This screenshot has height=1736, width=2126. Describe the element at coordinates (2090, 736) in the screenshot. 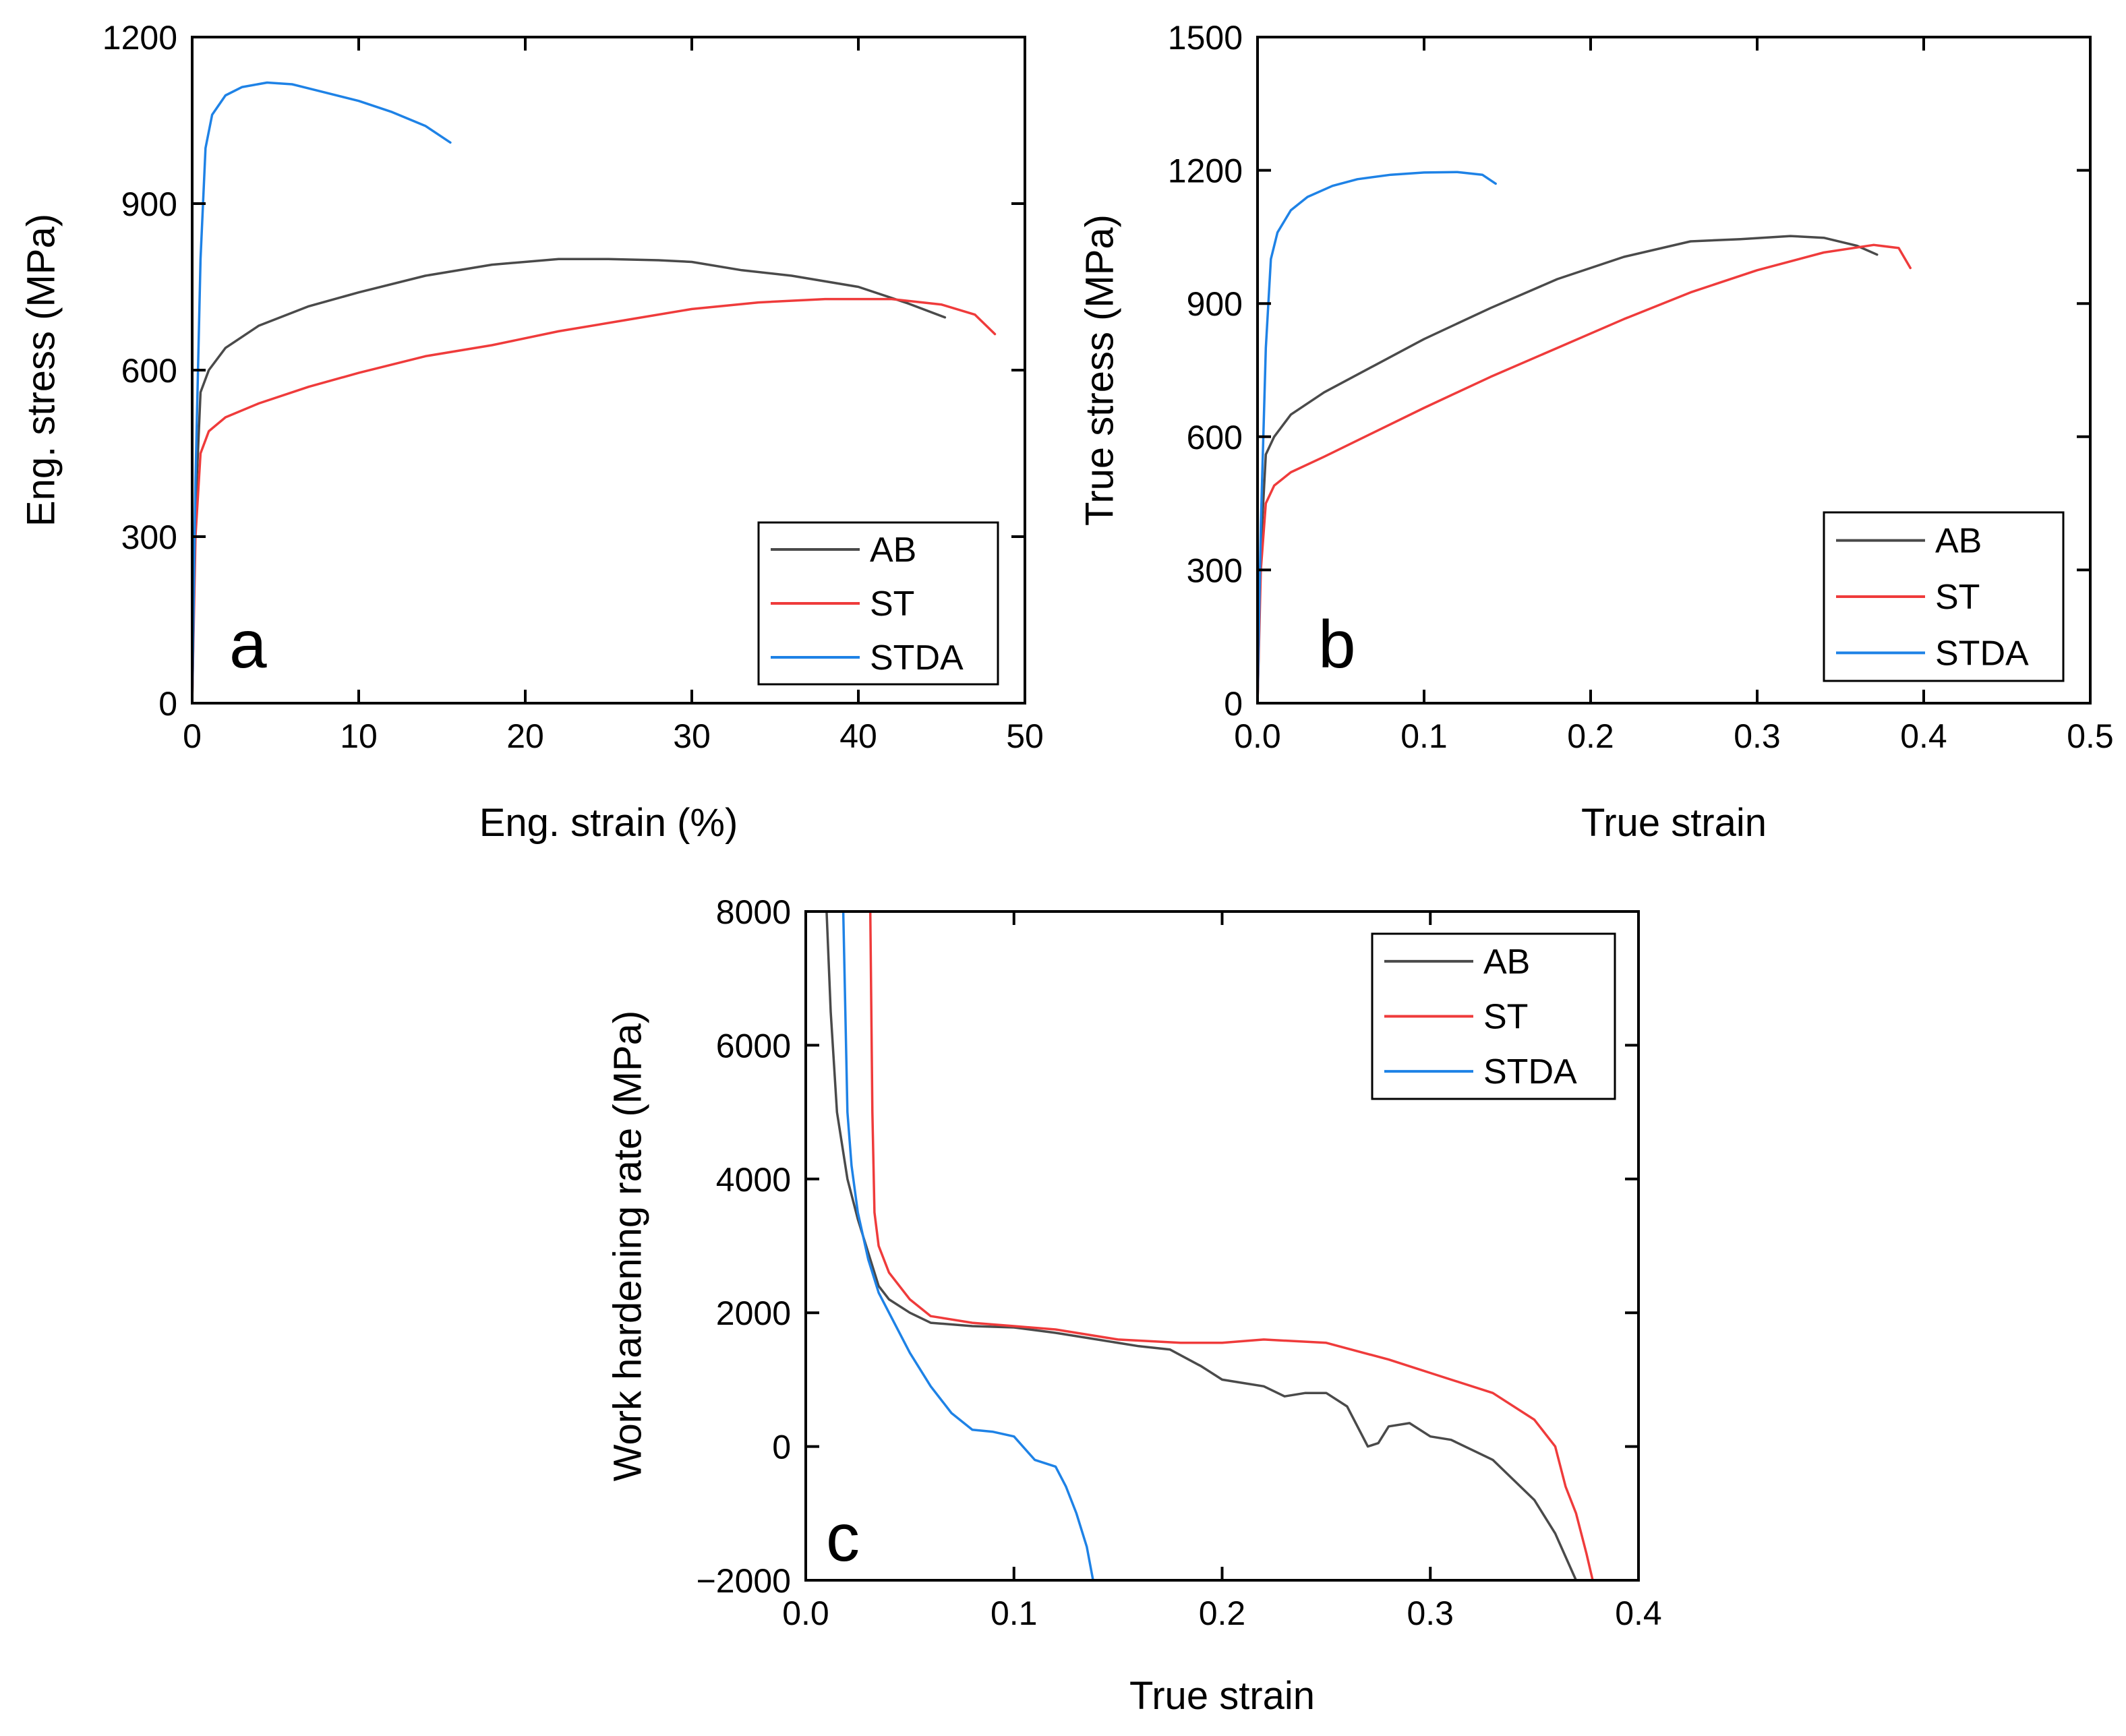

I see `x-tick-label: 0.5` at that location.